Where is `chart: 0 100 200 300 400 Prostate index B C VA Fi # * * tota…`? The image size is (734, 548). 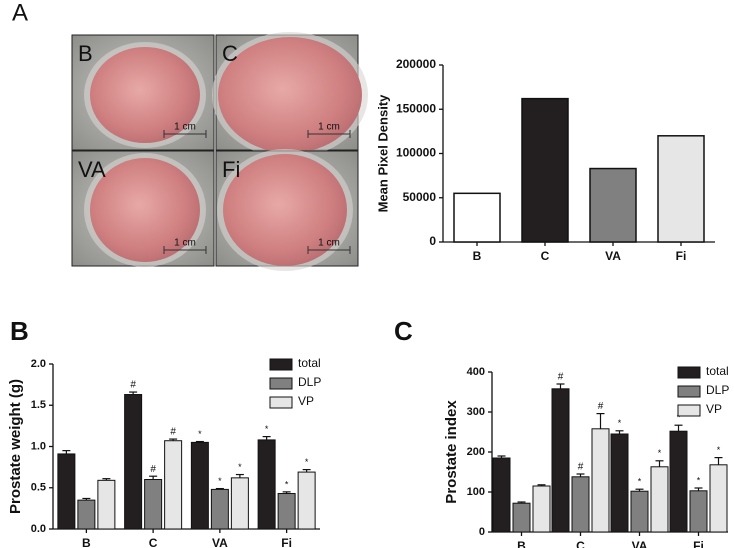 chart: 0 100 200 300 400 Prostate index B C VA Fi # * * tota… is located at coordinates (586, 456).